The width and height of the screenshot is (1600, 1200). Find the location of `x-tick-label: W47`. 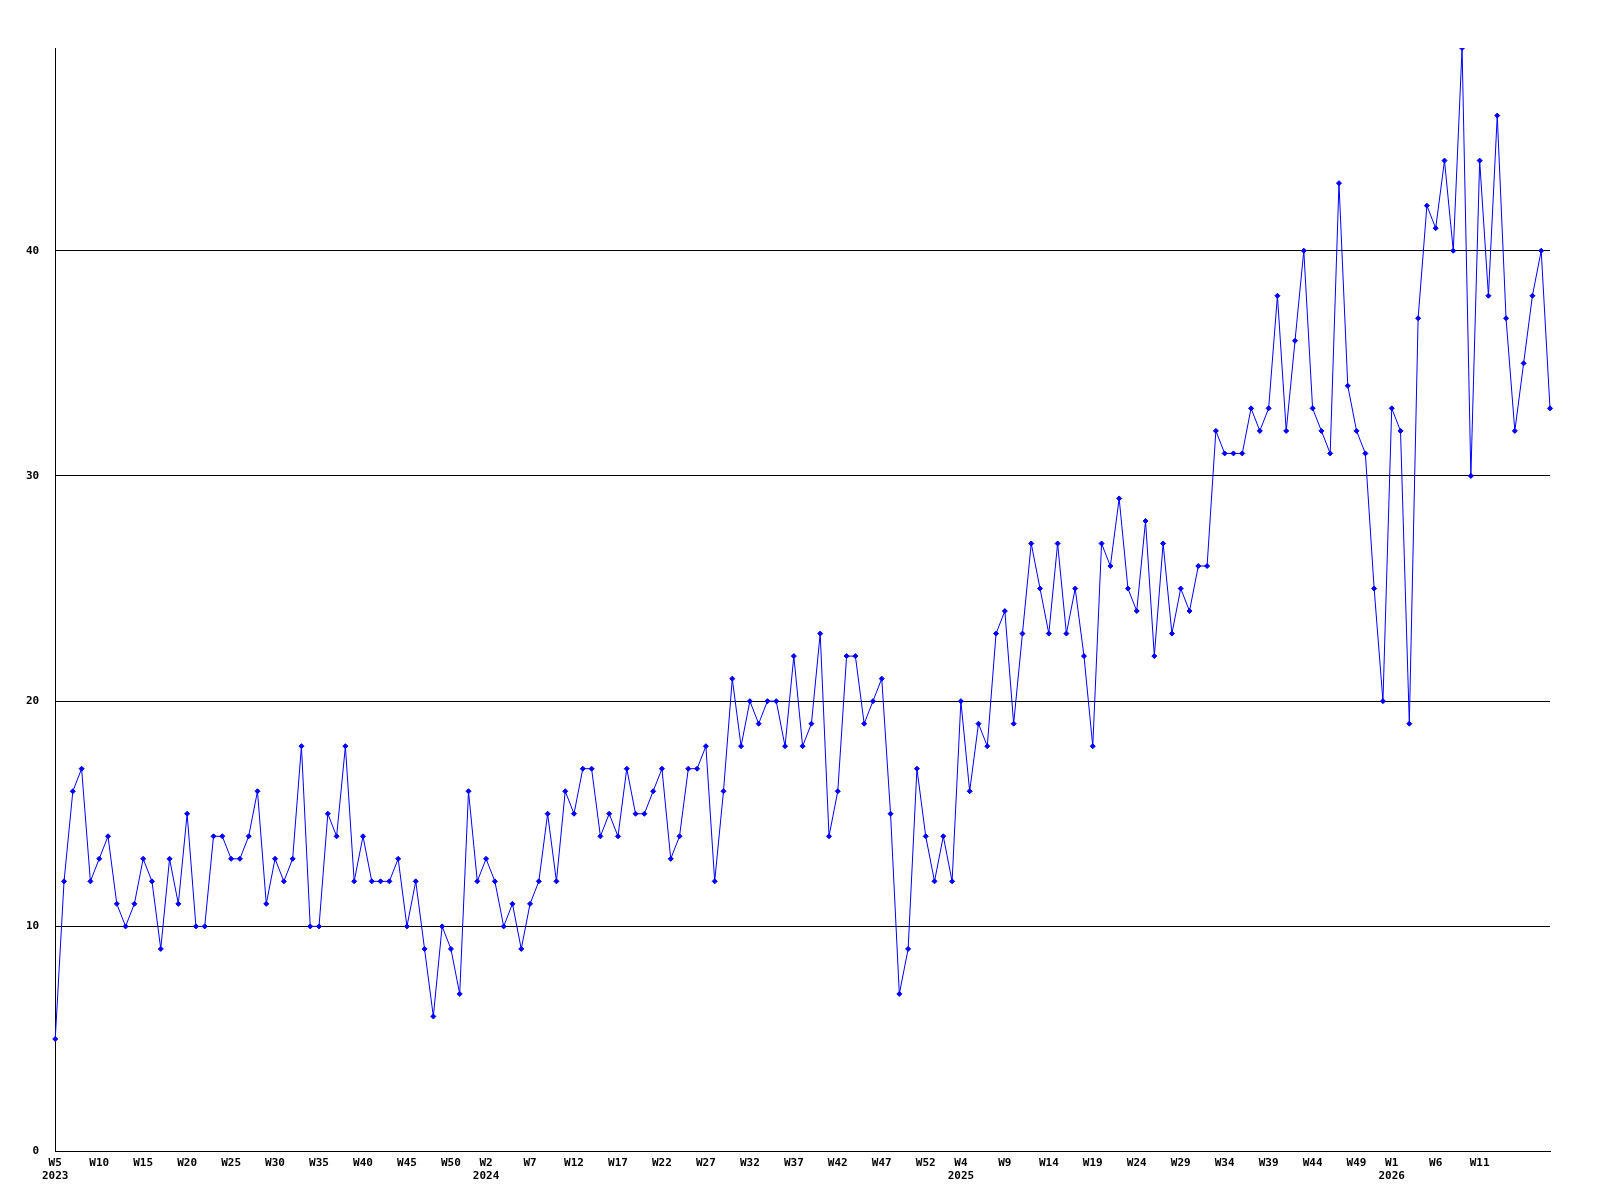

x-tick-label: W47 is located at coordinates (881, 1163).